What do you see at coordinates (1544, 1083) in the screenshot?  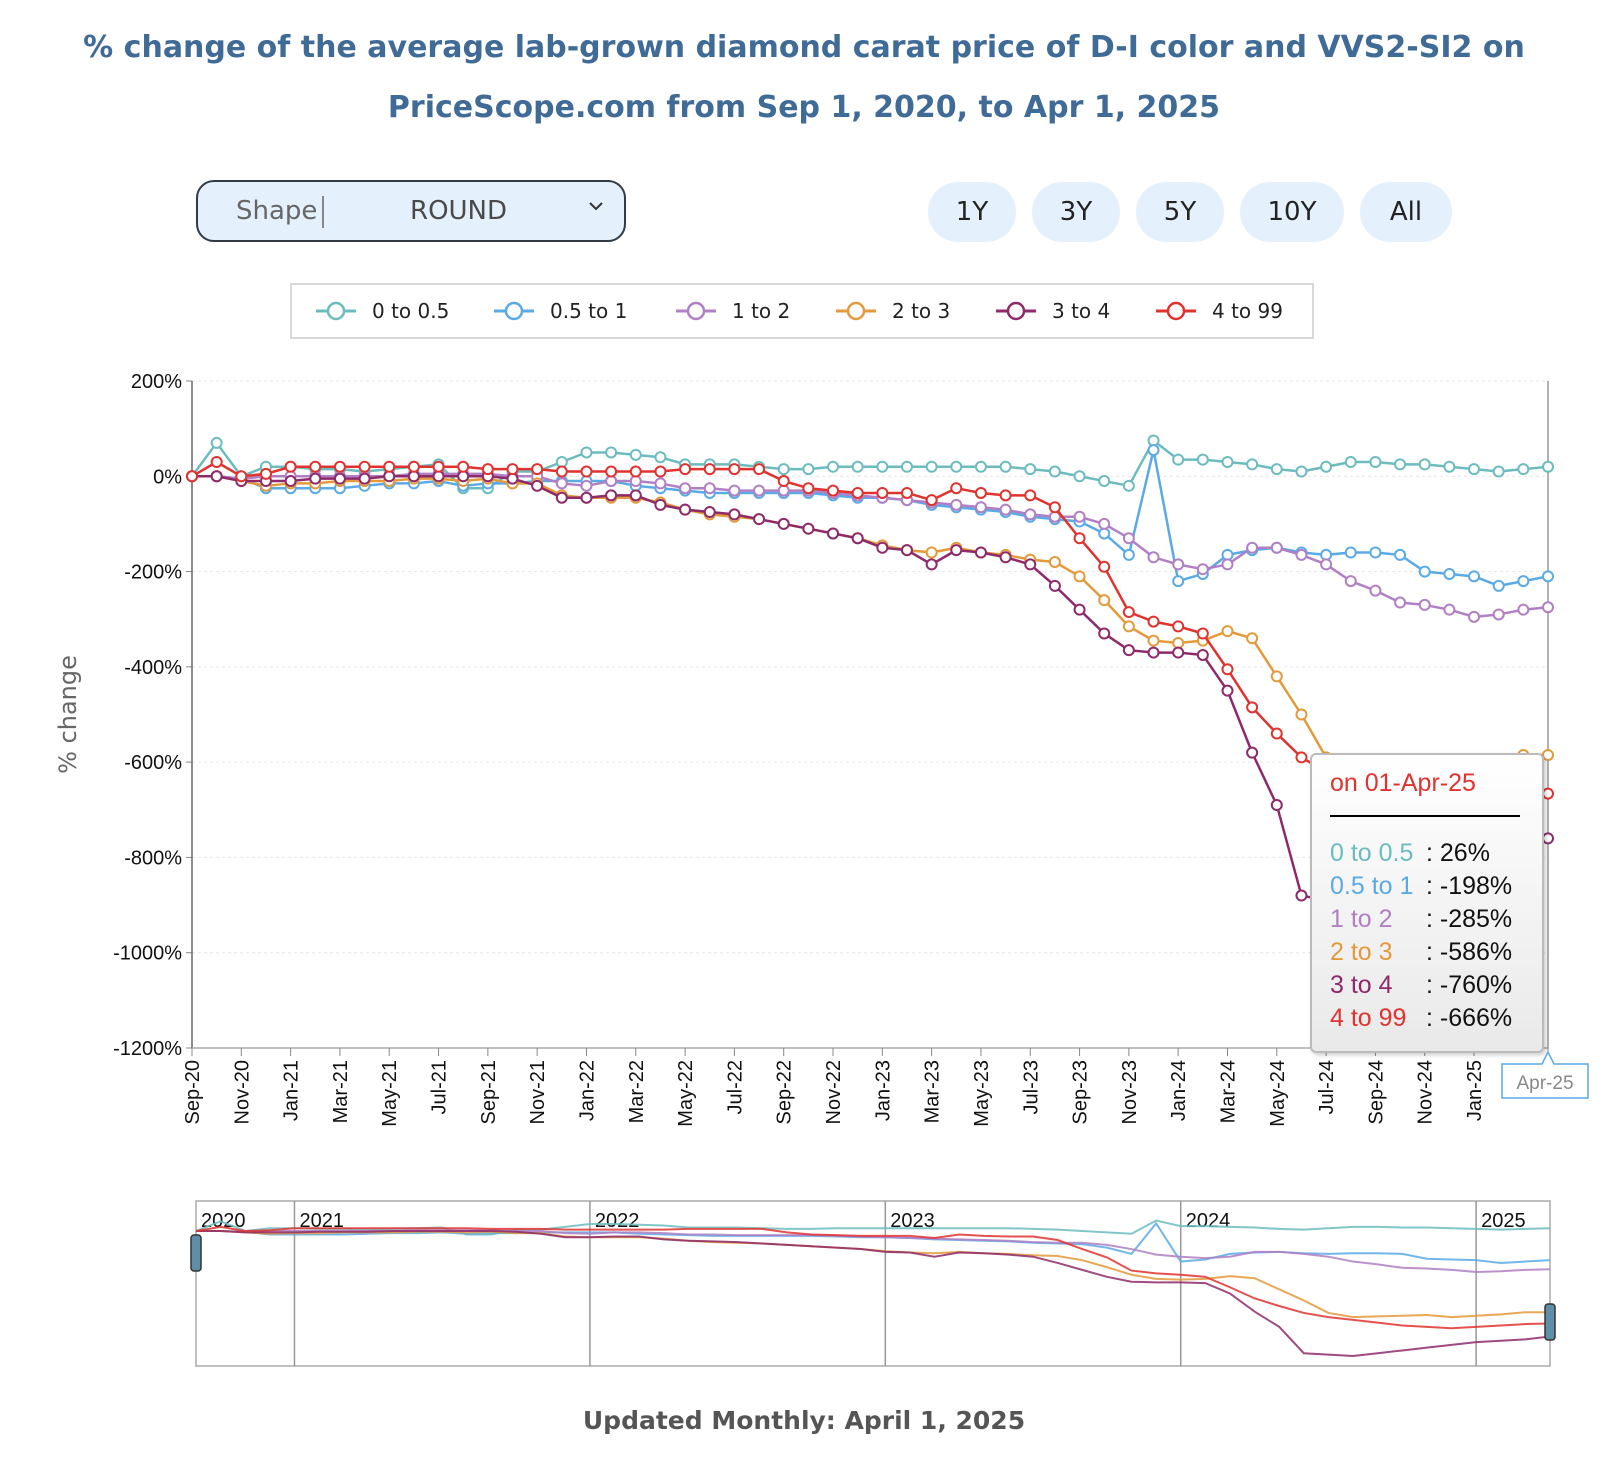 I see `crosshair-label: Apr-25` at bounding box center [1544, 1083].